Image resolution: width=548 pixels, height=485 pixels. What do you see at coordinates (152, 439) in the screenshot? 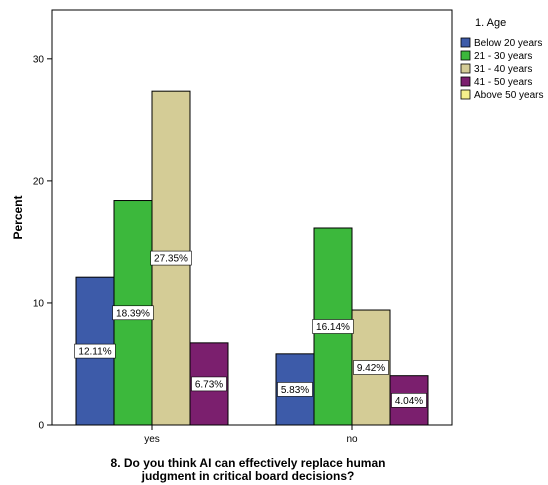
I see `x-tick-label: yes` at bounding box center [152, 439].